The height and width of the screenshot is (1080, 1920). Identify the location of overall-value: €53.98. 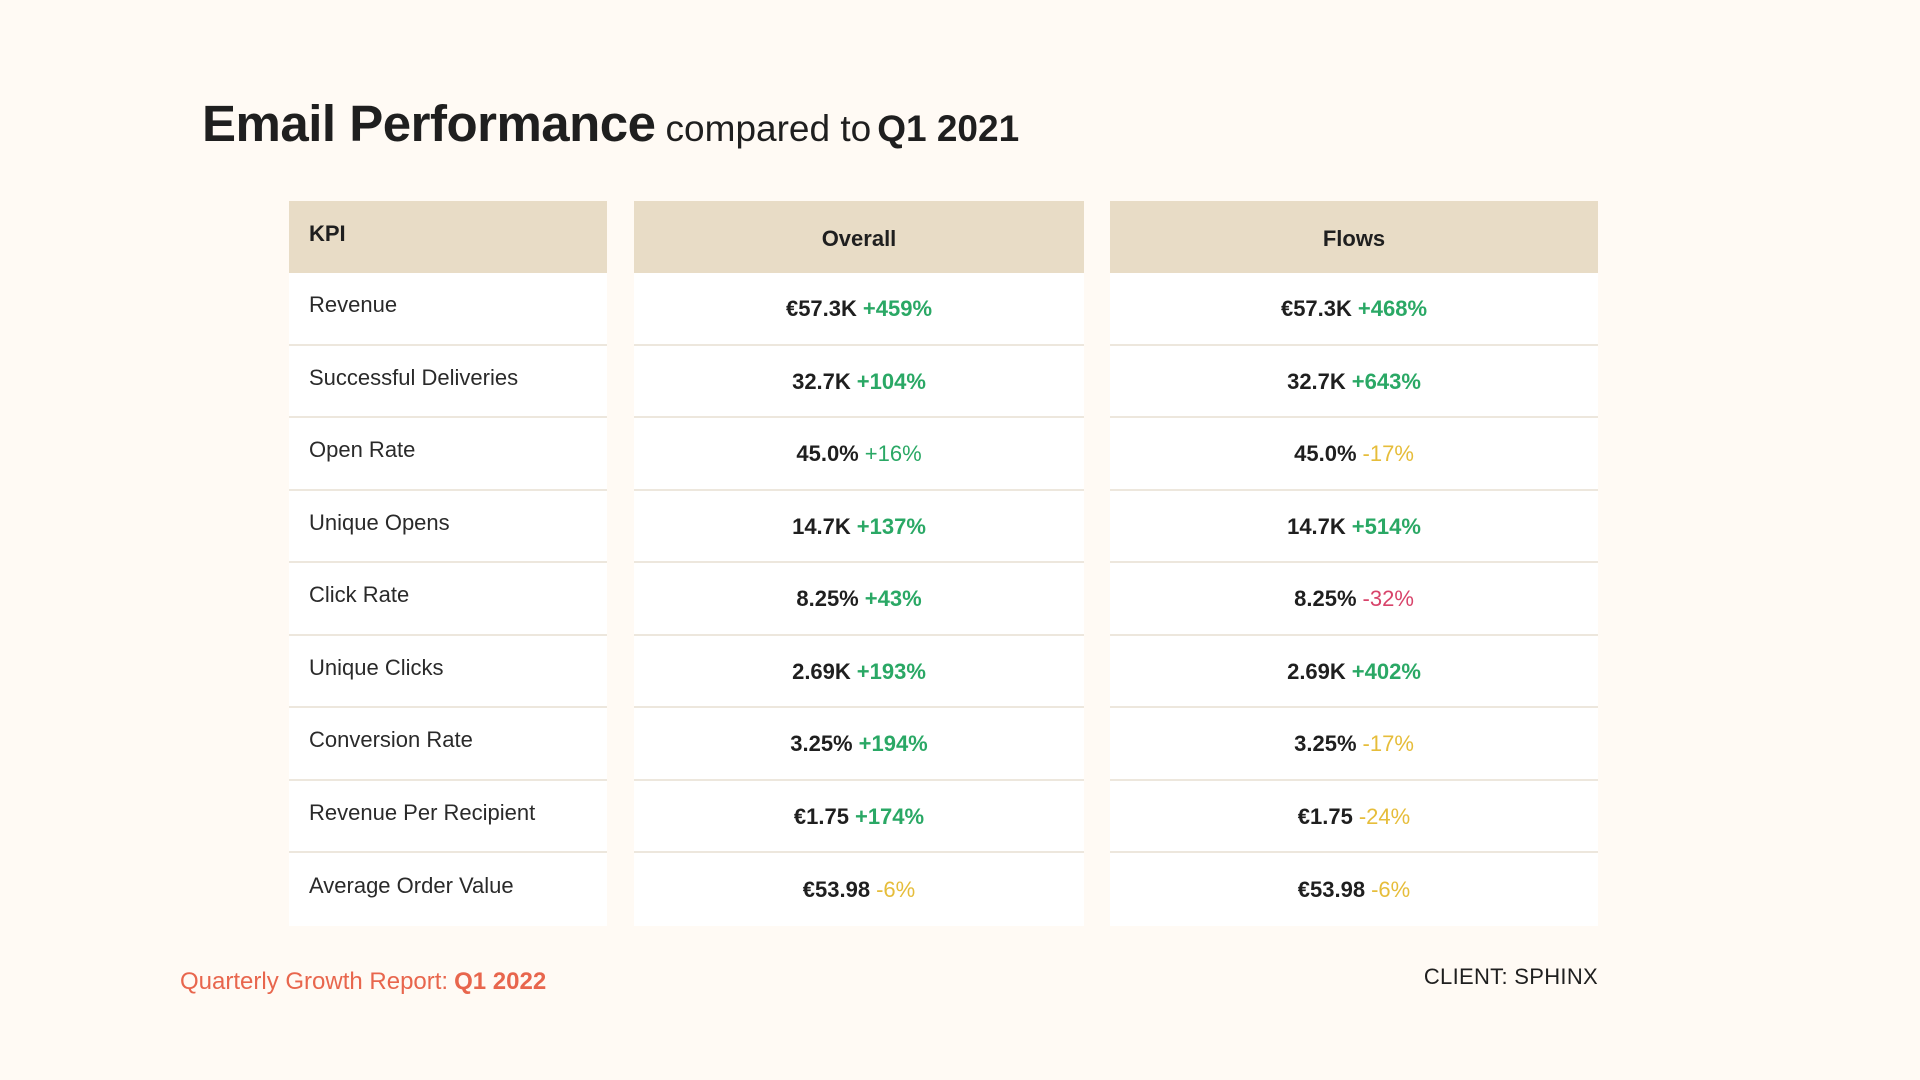
(836, 890).